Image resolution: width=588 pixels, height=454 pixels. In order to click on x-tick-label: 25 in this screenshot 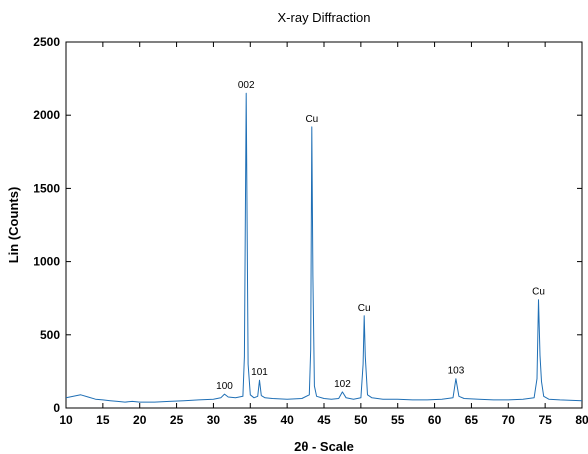, I will do `click(177, 420)`.